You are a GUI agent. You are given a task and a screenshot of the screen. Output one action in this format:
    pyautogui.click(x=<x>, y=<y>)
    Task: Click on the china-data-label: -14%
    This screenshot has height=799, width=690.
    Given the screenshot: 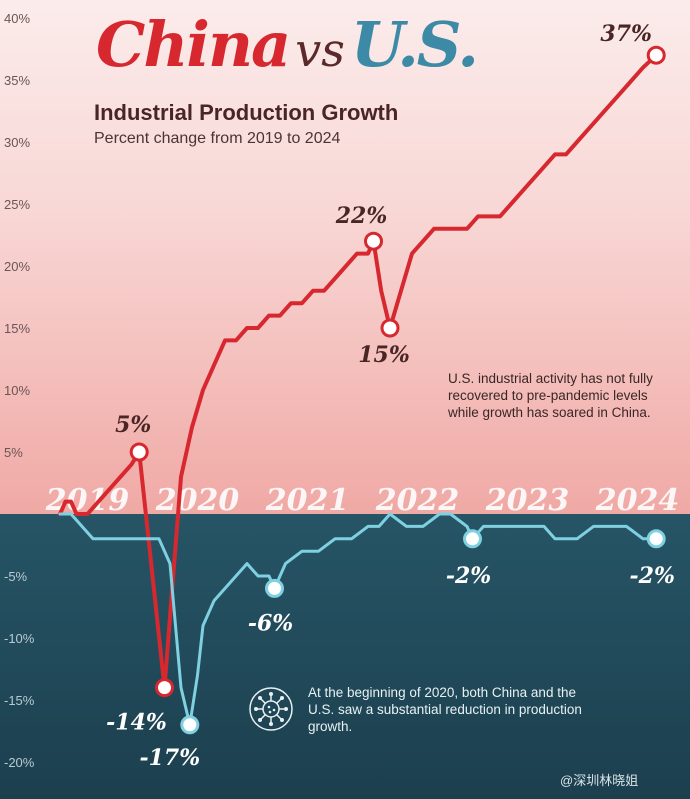 What is the action you would take?
    pyautogui.click(x=136, y=723)
    